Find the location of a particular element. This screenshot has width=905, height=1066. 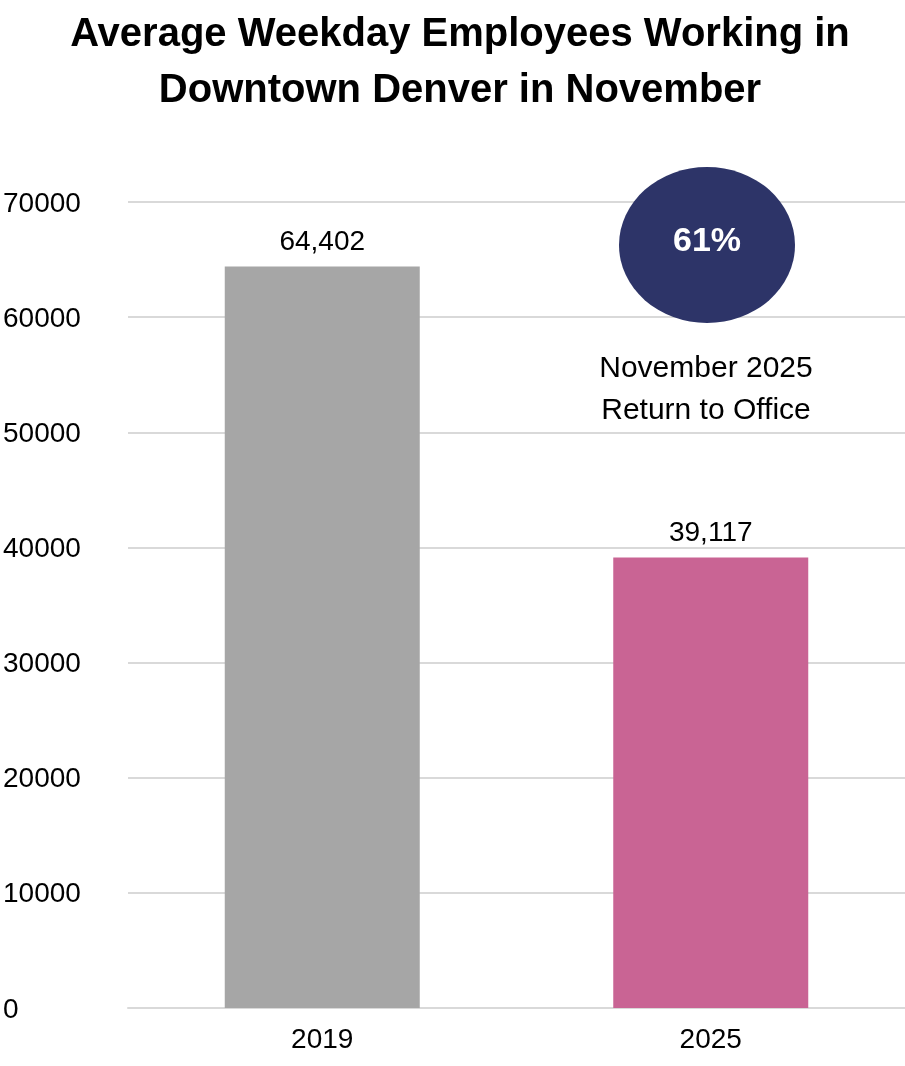

annotation: 61% is located at coordinates (707, 239).